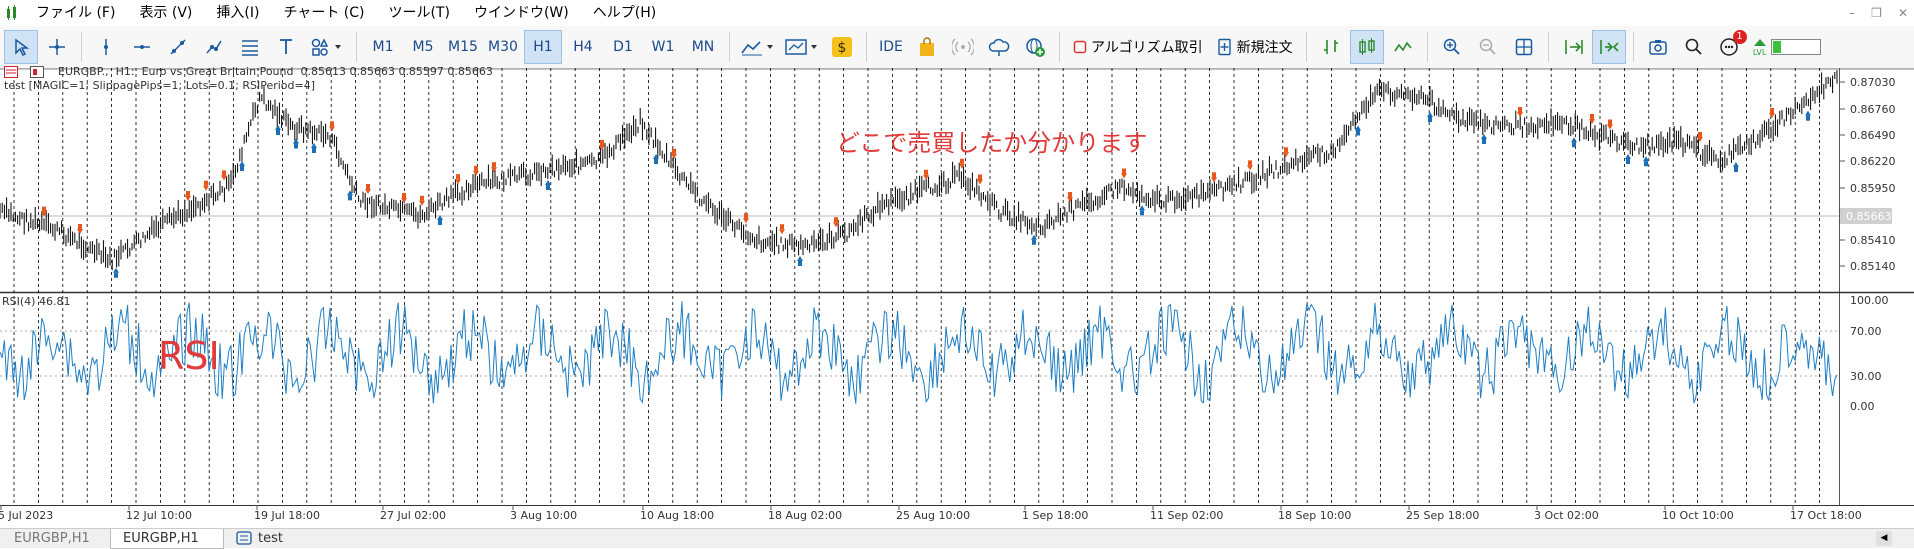 Image resolution: width=1914 pixels, height=549 pixels. Describe the element at coordinates (543, 47) in the screenshot. I see `timeframe-h1: H1` at that location.